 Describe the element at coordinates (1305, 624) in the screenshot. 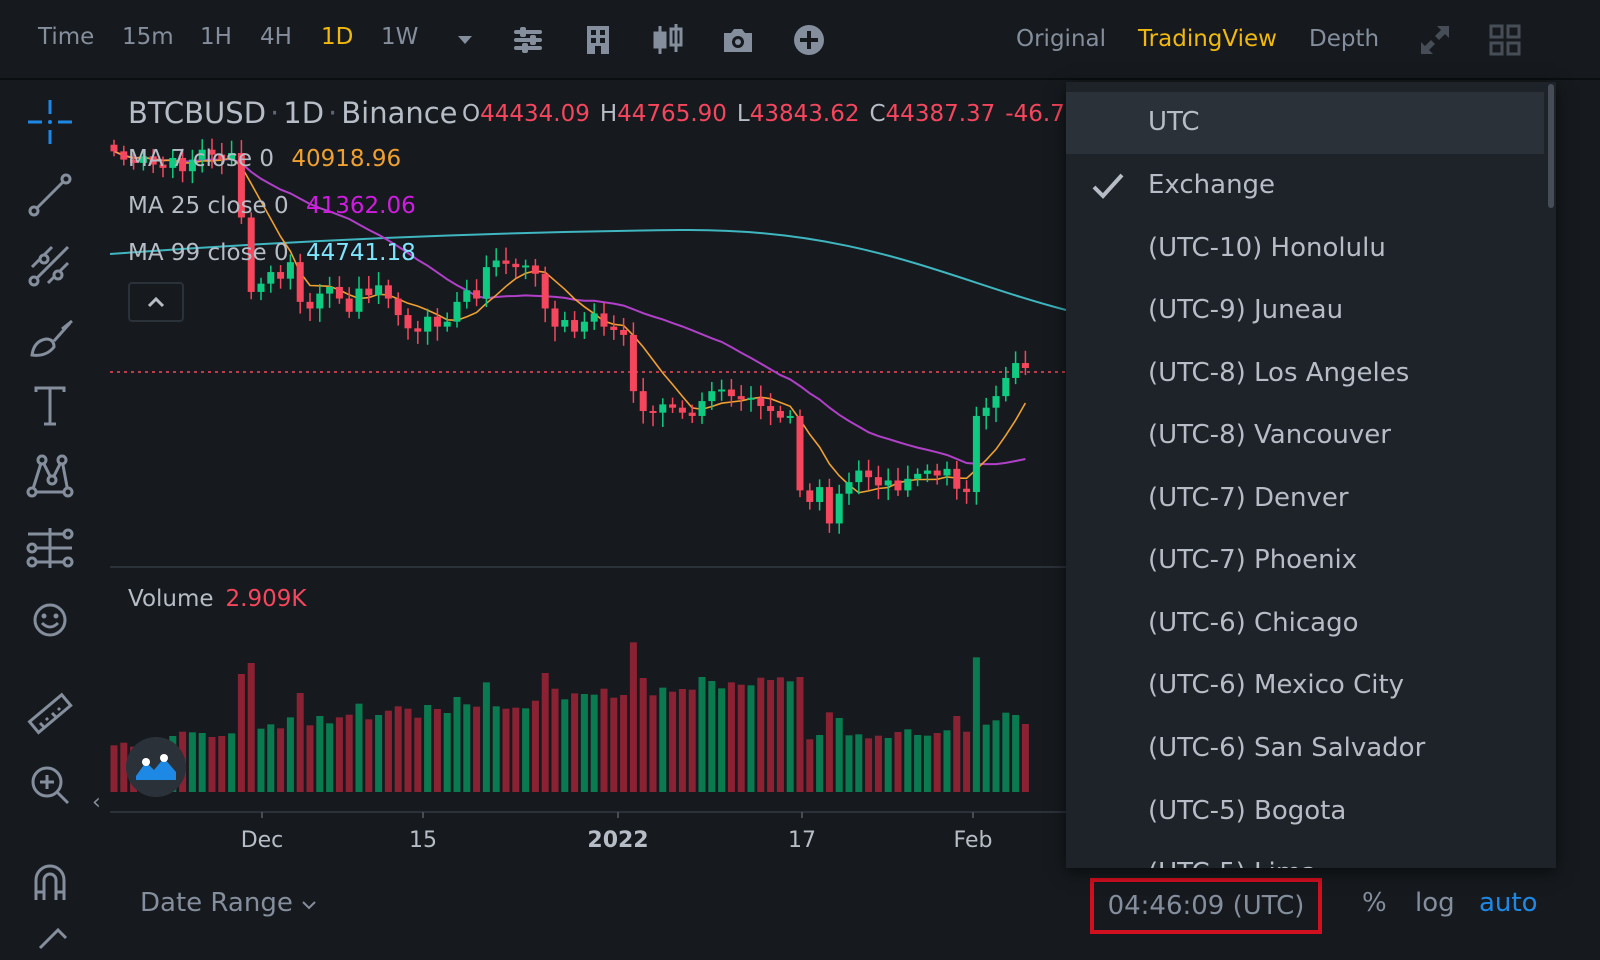

I see `tz-item-chicago: (UTC-6) Chicago` at that location.